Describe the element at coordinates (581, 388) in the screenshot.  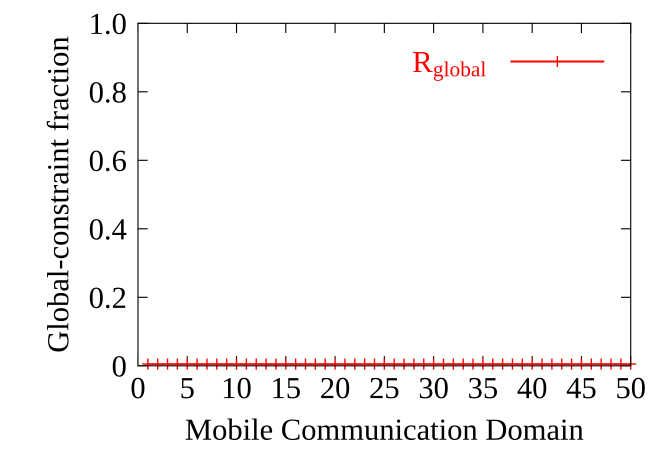
I see `x-tick-label: 45` at that location.